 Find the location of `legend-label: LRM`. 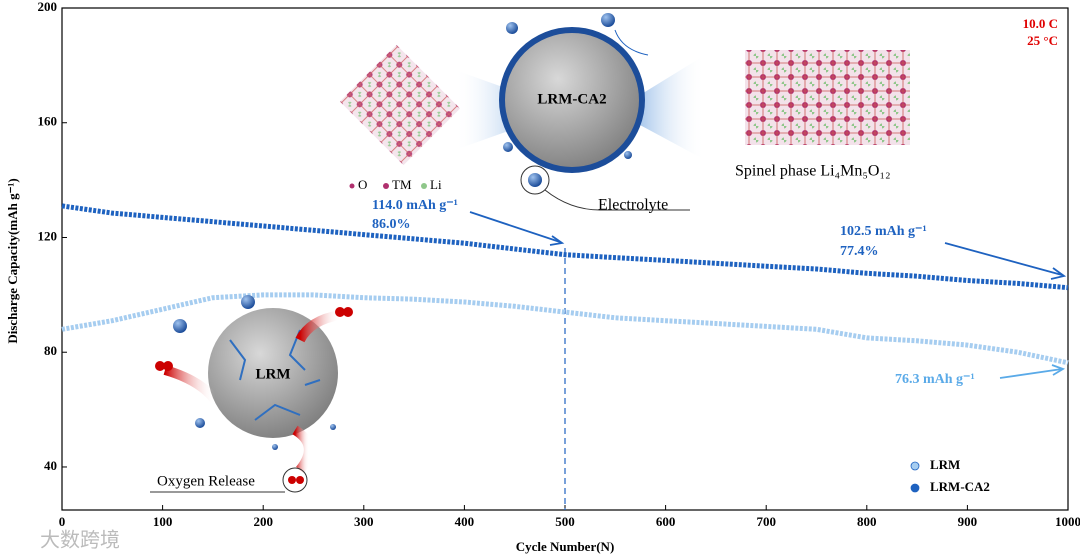

legend-label: LRM is located at coordinates (945, 464).